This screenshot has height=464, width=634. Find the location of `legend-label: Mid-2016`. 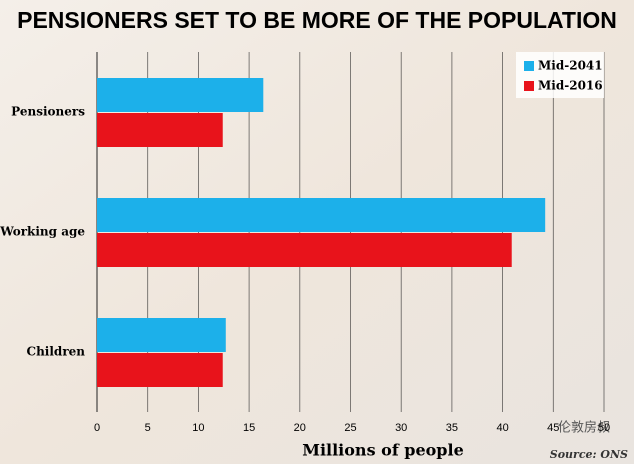

legend-label: Mid-2016 is located at coordinates (570, 86).